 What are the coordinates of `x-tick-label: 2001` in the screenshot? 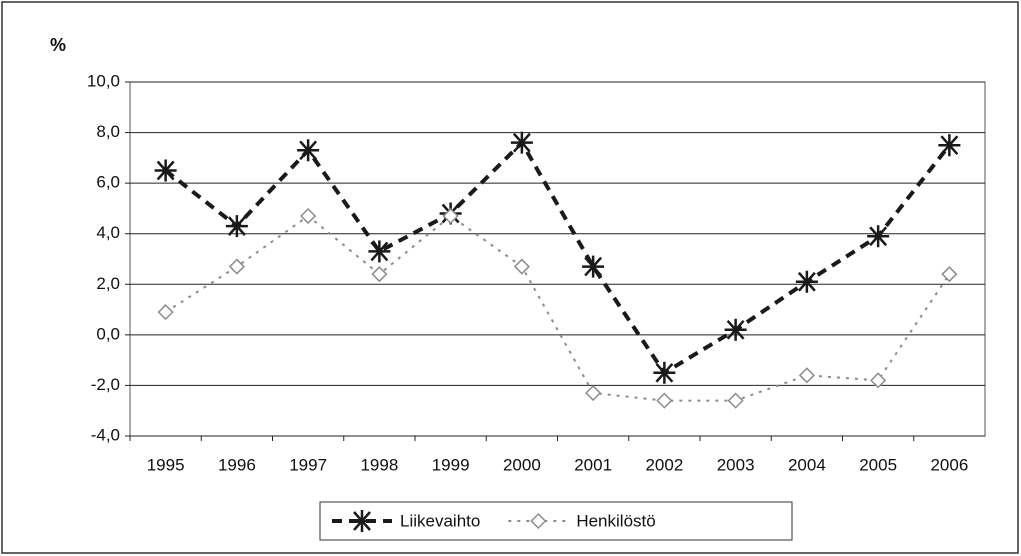 It's located at (593, 464).